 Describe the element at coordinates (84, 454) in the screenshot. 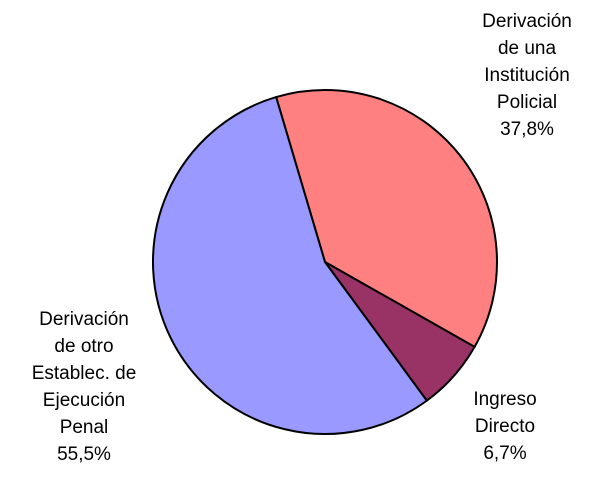

I see `value-label: 55,5%` at that location.